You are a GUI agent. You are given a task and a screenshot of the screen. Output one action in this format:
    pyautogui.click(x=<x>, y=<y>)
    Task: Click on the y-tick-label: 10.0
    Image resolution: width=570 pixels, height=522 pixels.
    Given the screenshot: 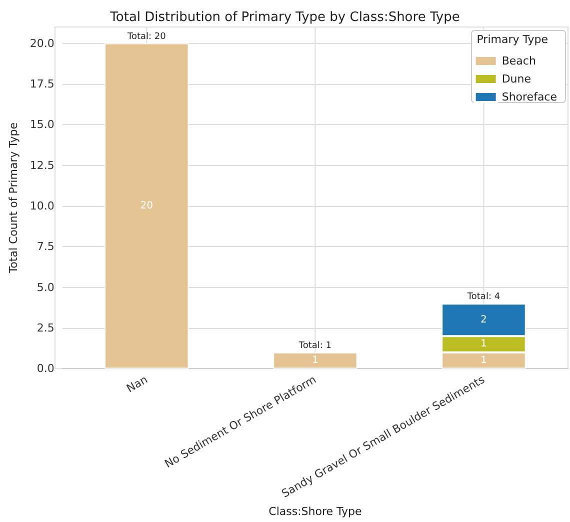 What is the action you would take?
    pyautogui.click(x=42, y=205)
    